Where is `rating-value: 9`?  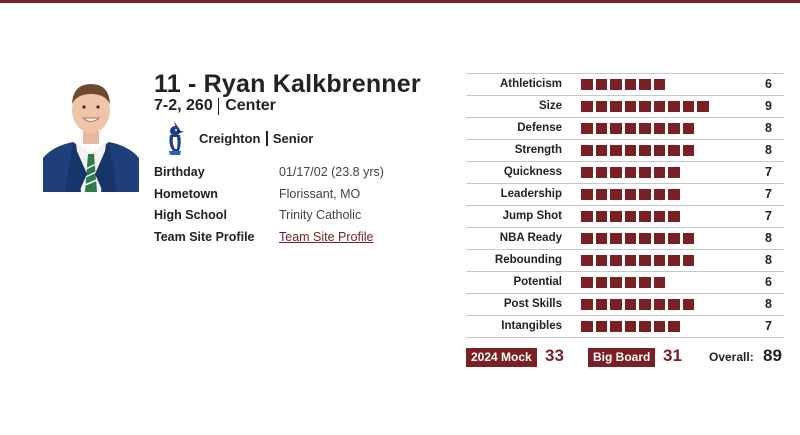 rating-value: 9 is located at coordinates (768, 106).